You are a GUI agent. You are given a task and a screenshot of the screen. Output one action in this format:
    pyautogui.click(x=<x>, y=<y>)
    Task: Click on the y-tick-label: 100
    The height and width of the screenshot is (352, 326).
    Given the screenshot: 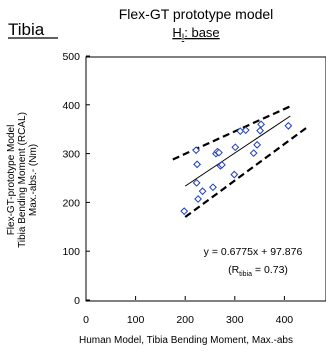 What is the action you would take?
    pyautogui.click(x=71, y=252)
    